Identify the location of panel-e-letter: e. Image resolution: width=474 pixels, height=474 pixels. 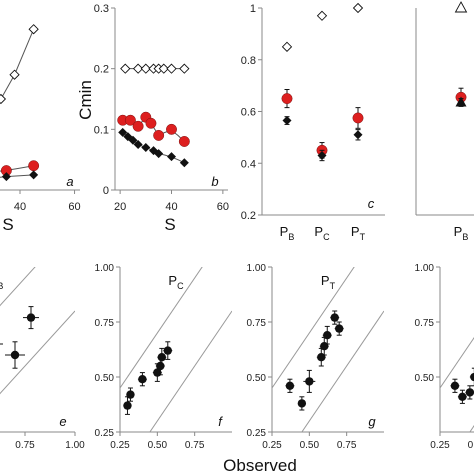
(62, 421).